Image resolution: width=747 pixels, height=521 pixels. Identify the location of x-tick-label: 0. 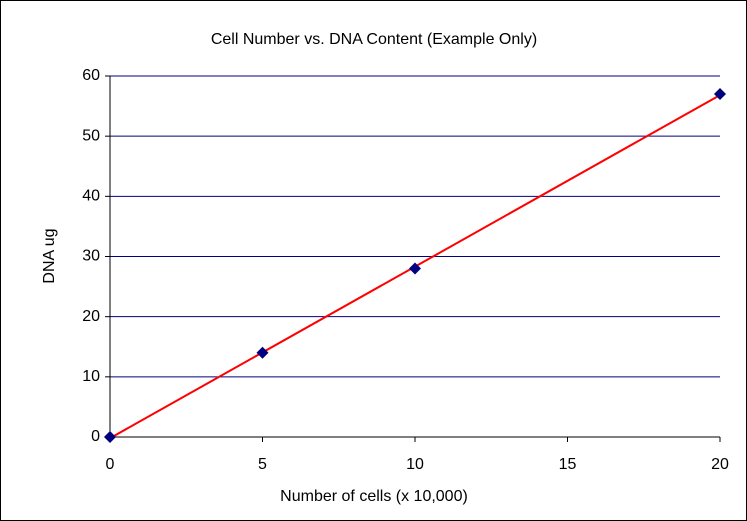
(110, 464).